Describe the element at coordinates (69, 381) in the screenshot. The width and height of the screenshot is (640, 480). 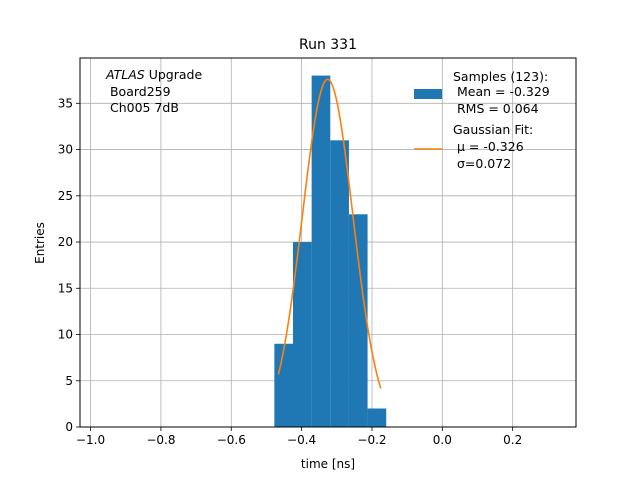
I see `y-tick-label: 5` at that location.